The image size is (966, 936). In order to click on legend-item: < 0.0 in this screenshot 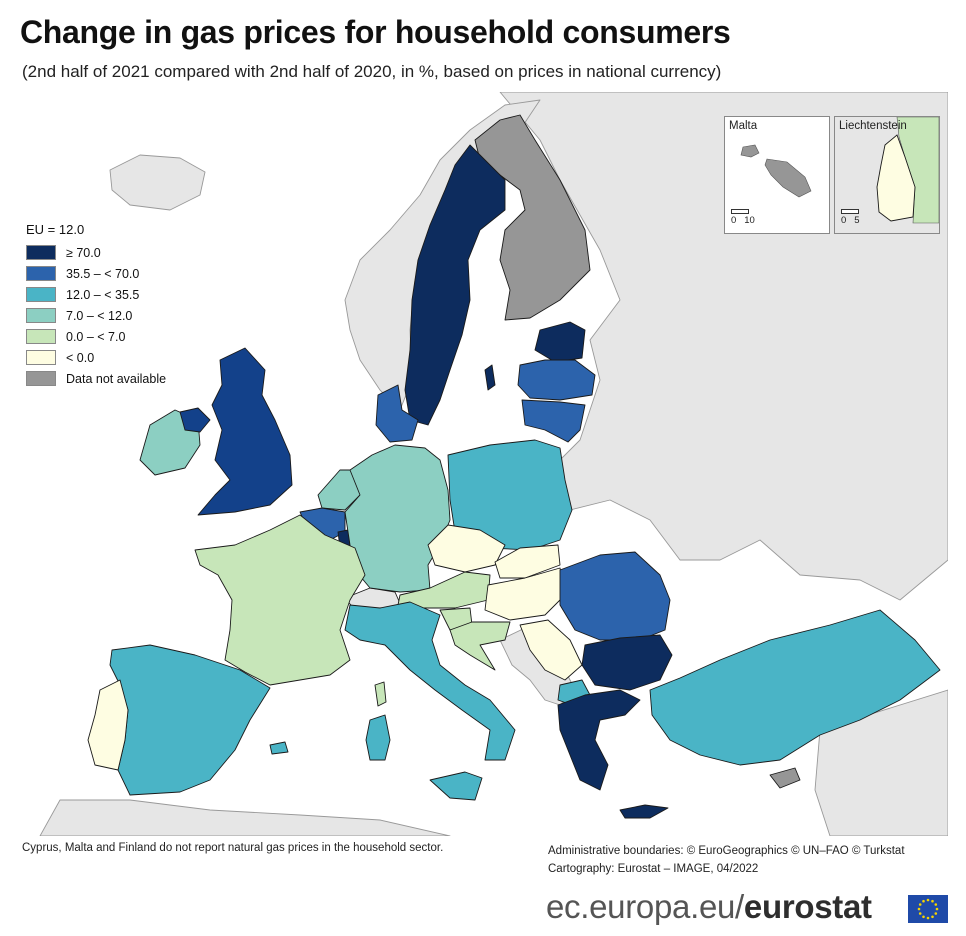, I will do `click(96, 357)`.